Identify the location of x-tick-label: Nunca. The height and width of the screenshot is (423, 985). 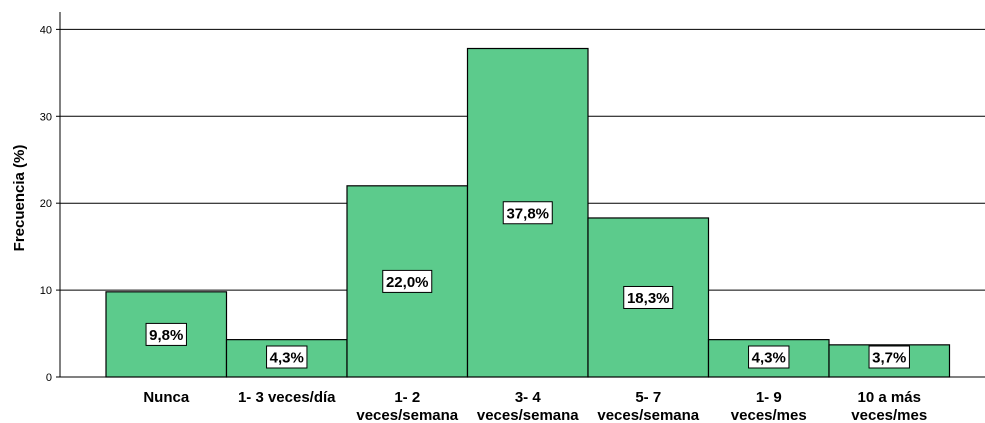
(166, 397).